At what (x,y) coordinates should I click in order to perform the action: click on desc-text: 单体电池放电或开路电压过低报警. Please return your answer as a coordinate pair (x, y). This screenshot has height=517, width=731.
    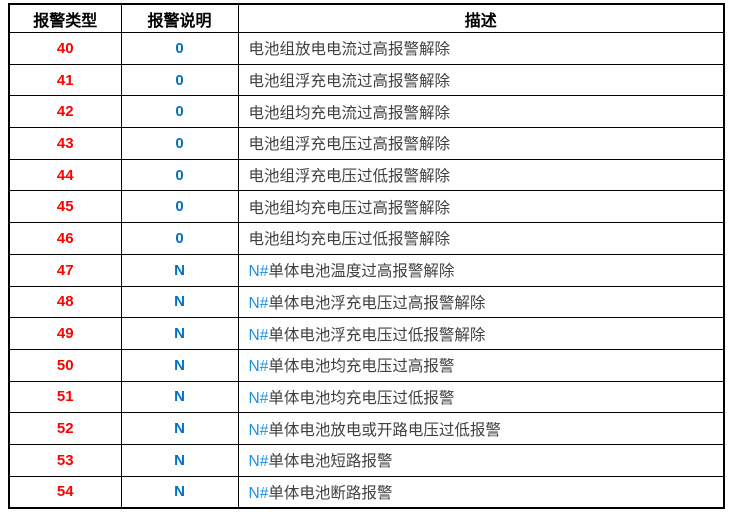
    Looking at the image, I should click on (384, 430).